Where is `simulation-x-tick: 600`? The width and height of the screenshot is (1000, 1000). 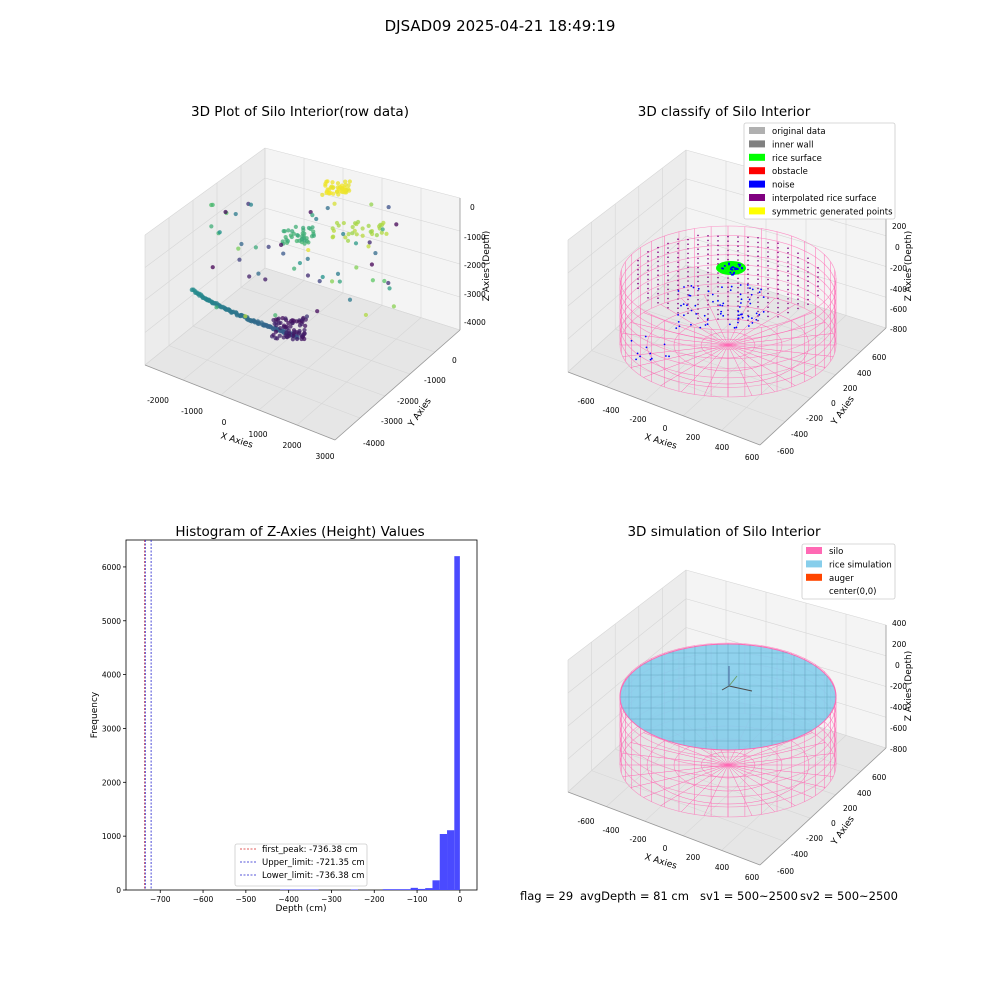
simulation-x-tick: 600 is located at coordinates (752, 877).